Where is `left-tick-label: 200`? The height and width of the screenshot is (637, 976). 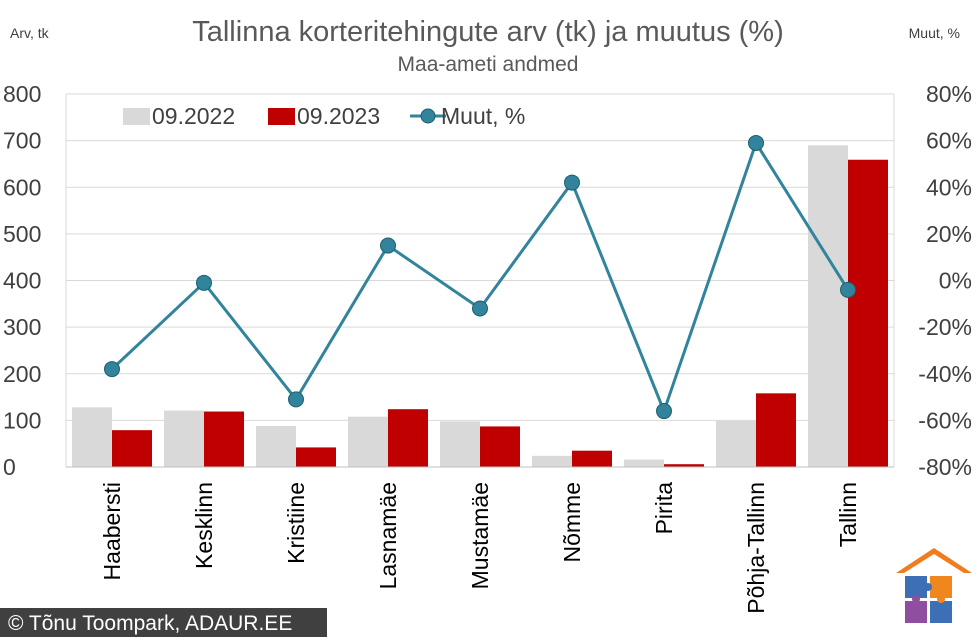 left-tick-label: 200 is located at coordinates (22, 374).